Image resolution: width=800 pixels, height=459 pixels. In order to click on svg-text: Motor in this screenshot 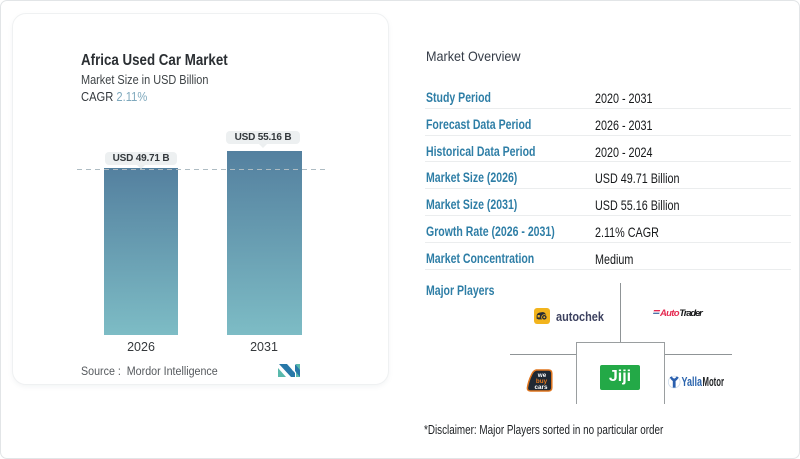, I will do `click(714, 382)`.